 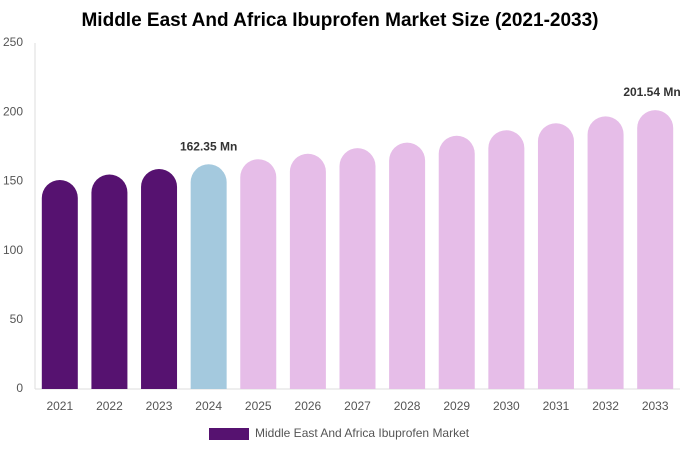 What do you see at coordinates (456, 406) in the screenshot?
I see `x-tick-label: 2029` at bounding box center [456, 406].